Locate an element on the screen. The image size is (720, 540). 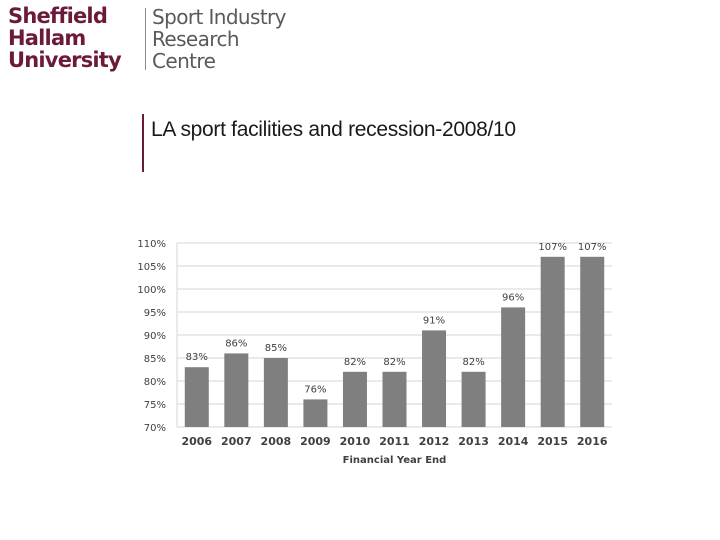
x-tick-label: 2014 is located at coordinates (513, 441).